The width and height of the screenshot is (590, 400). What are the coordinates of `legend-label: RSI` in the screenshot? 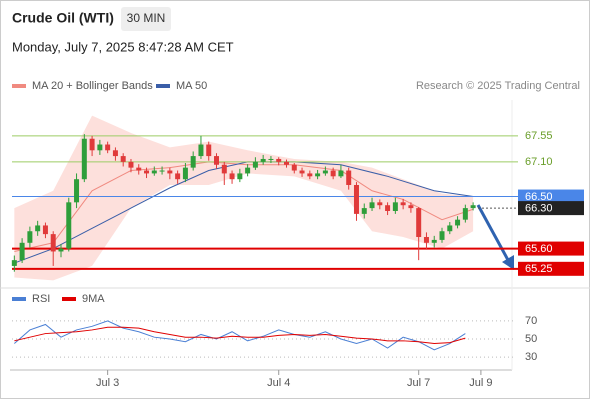 It's located at (41, 299).